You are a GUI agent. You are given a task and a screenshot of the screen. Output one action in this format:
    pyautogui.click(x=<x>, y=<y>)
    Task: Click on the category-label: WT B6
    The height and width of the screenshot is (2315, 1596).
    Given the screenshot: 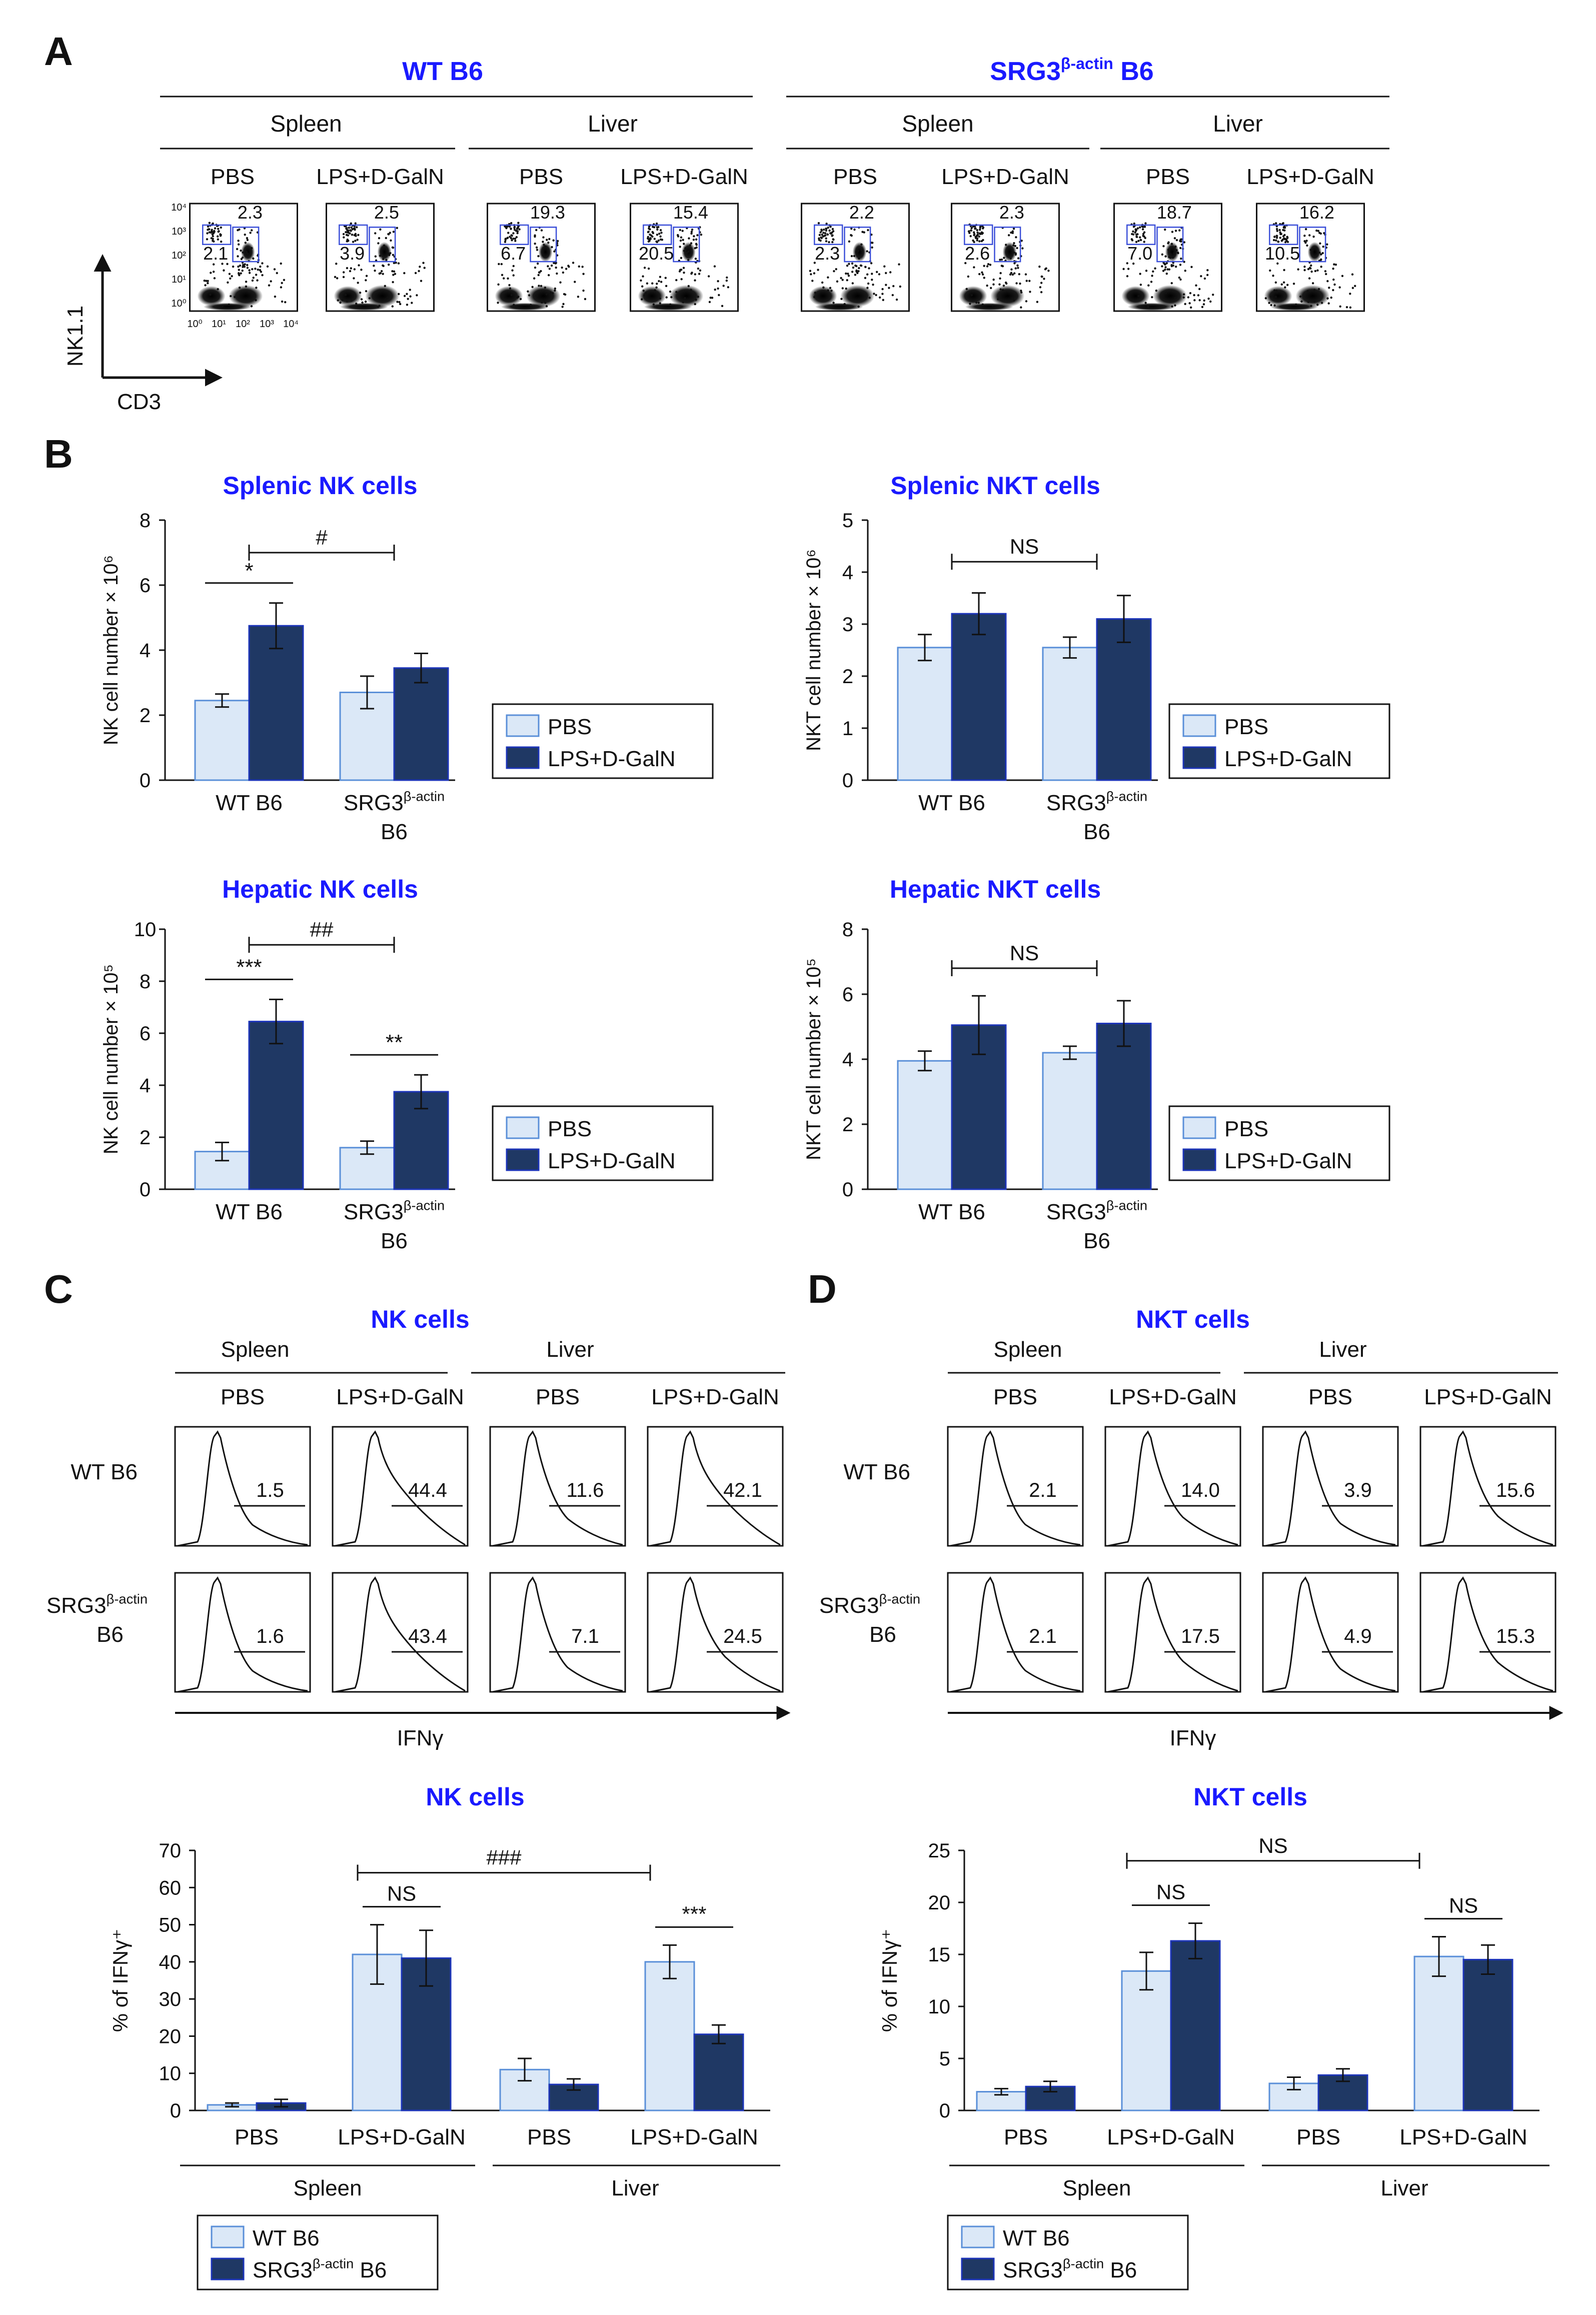 What is the action you would take?
    pyautogui.click(x=249, y=803)
    